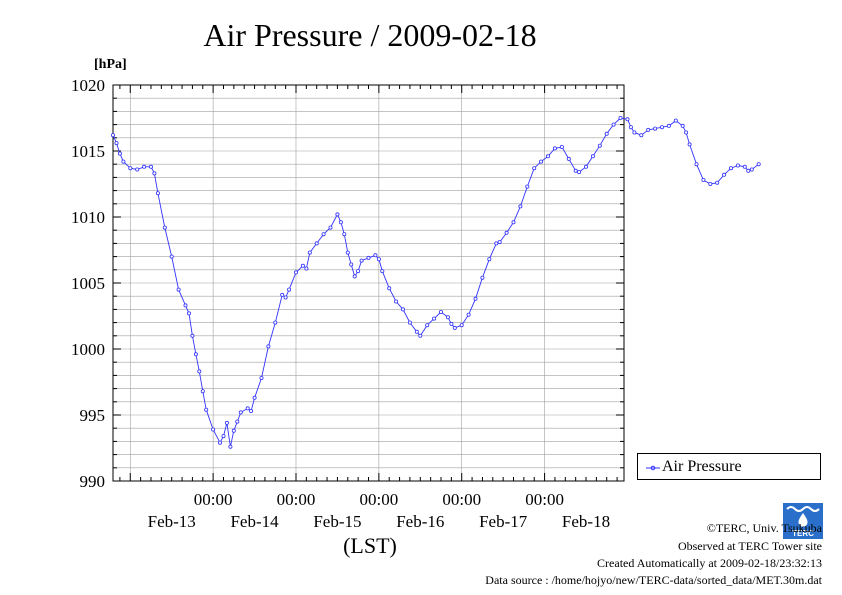 The width and height of the screenshot is (842, 595). Describe the element at coordinates (702, 466) in the screenshot. I see `legend-label: Air Pressure` at that location.